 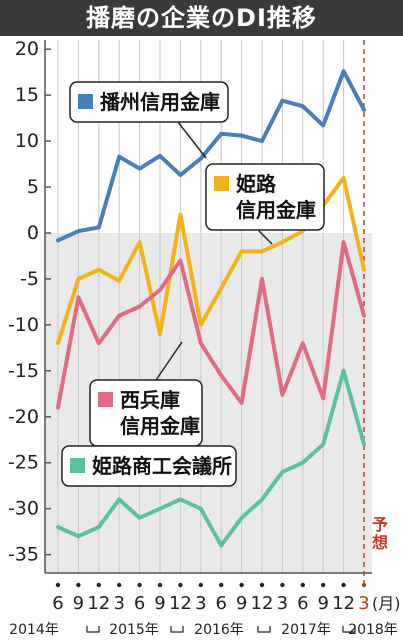 I want to click on y-tick-label: 5, so click(x=33, y=187).